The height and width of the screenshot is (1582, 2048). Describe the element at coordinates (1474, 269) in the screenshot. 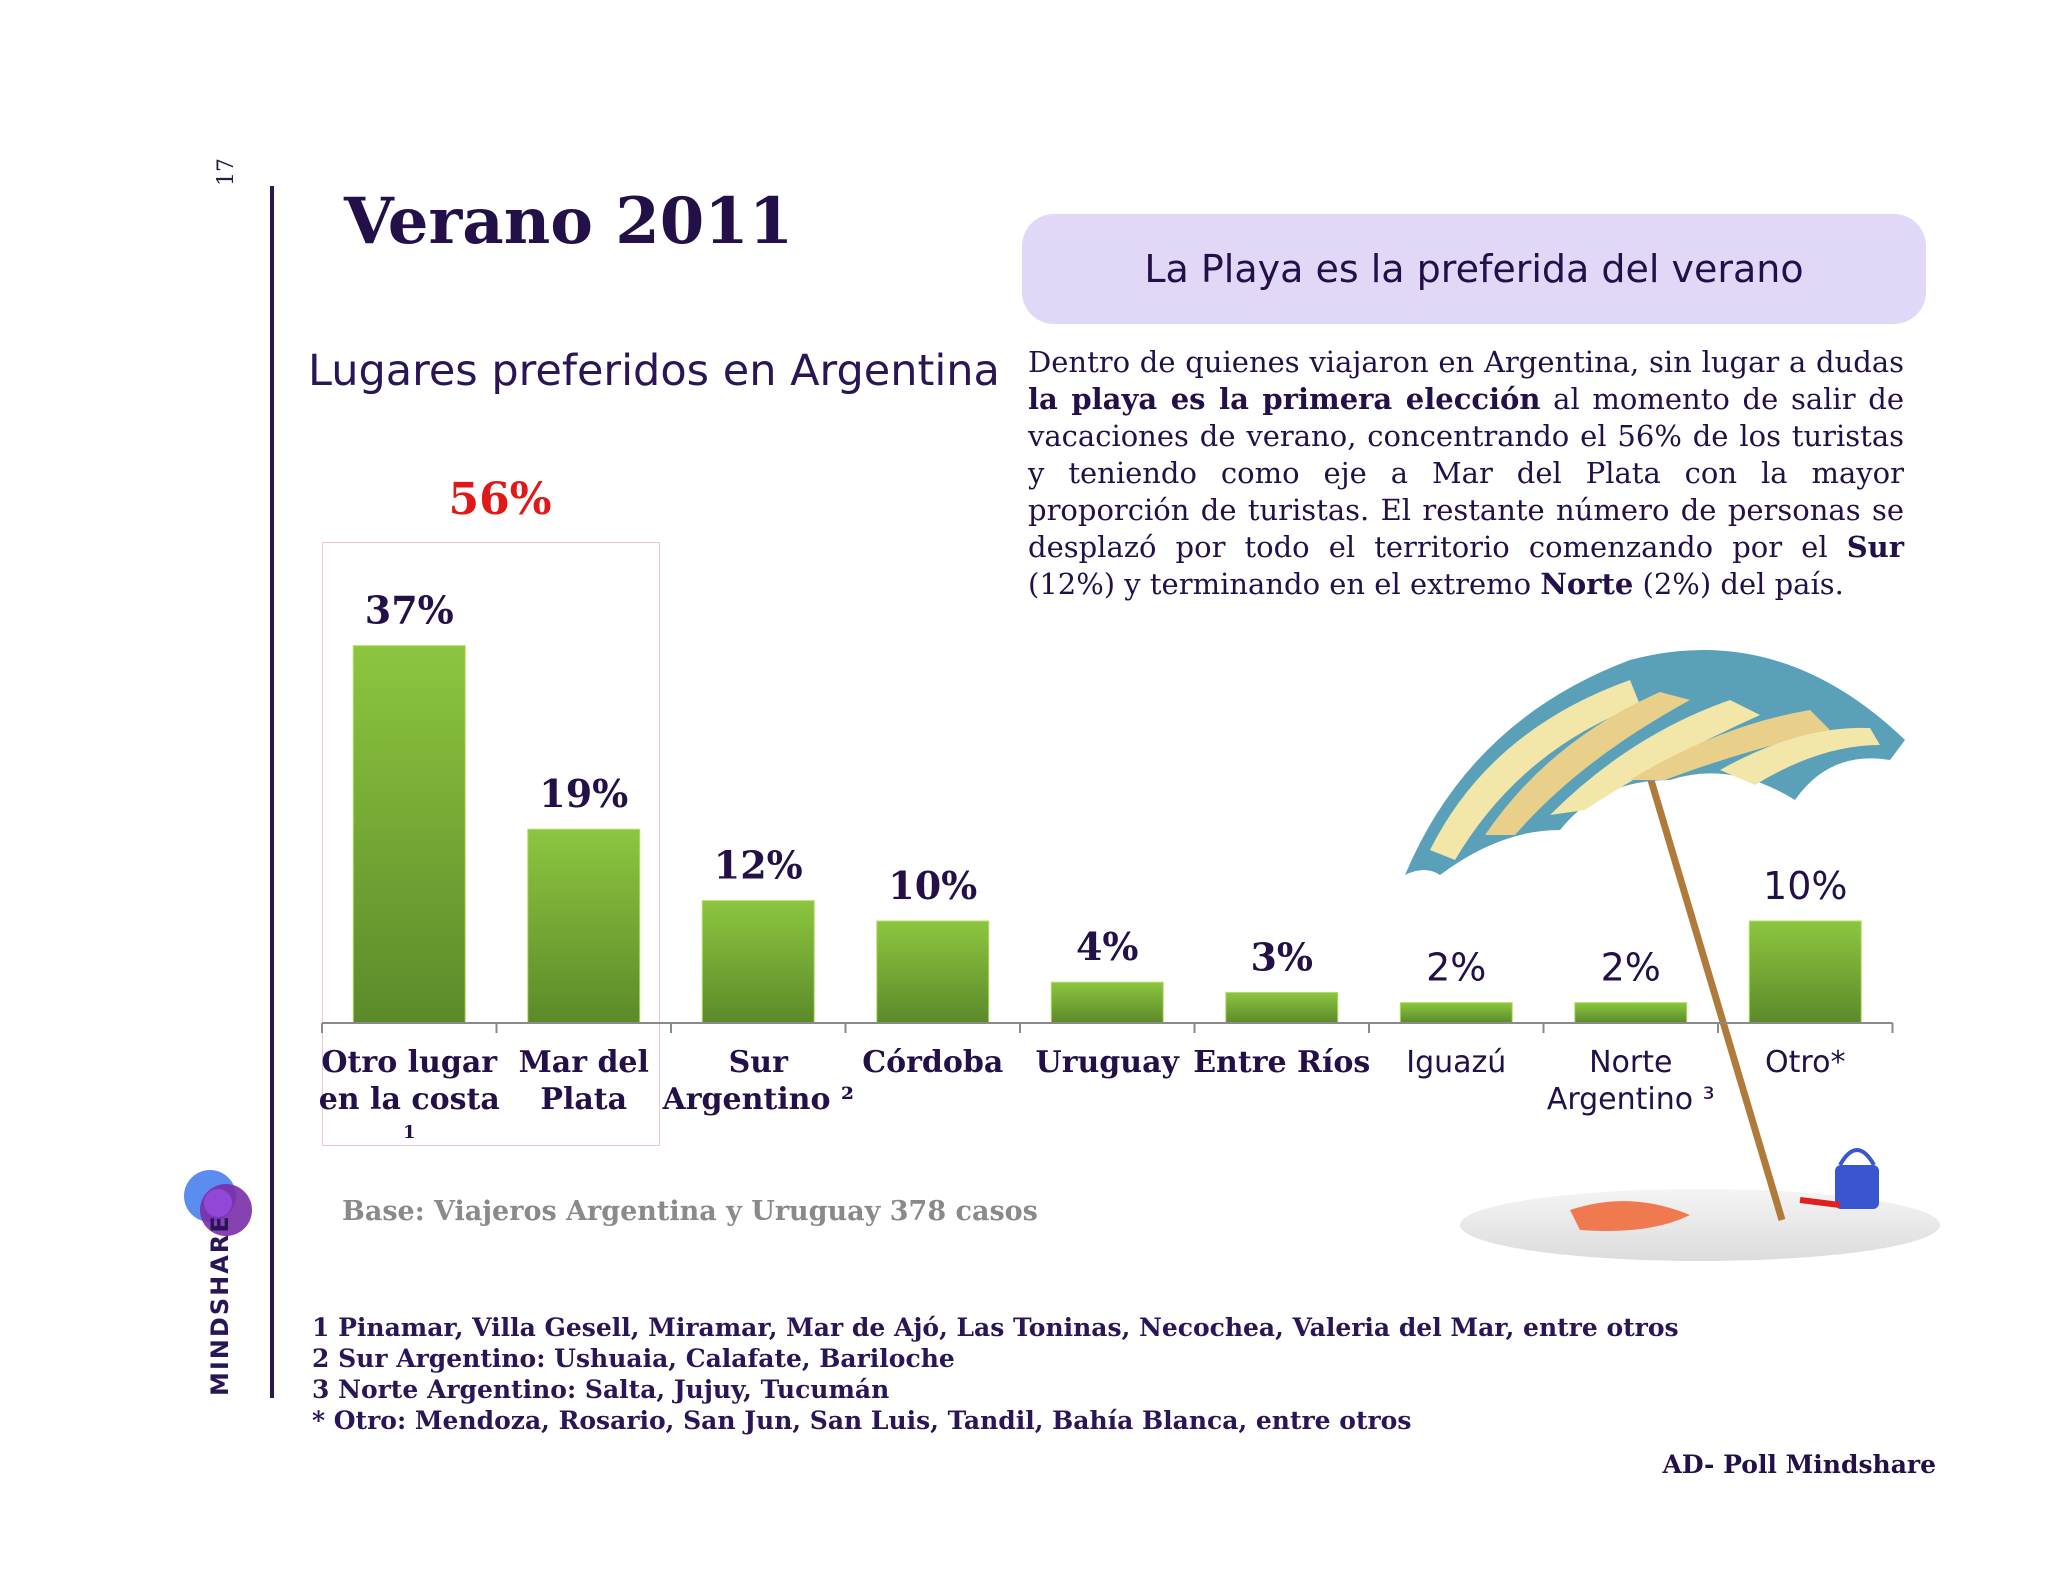

I see `callout-banner: La Playa es la preferida del verano` at that location.